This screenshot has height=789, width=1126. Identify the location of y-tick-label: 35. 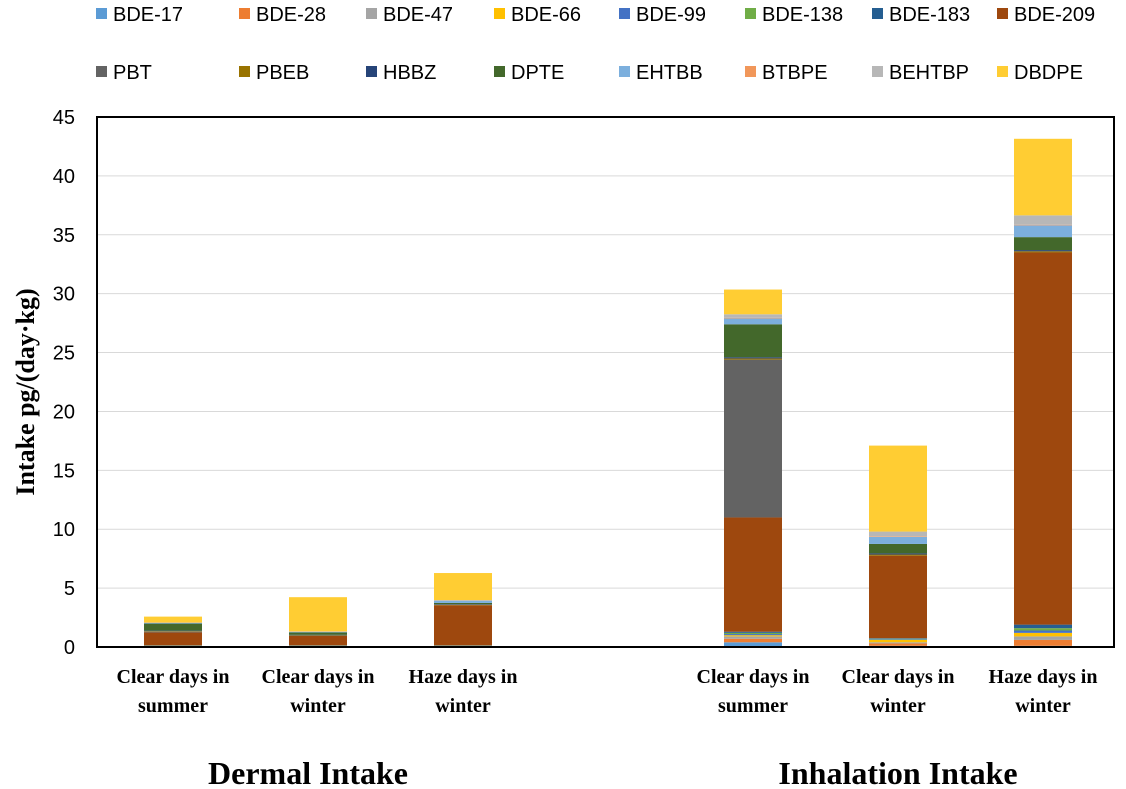
(64, 236).